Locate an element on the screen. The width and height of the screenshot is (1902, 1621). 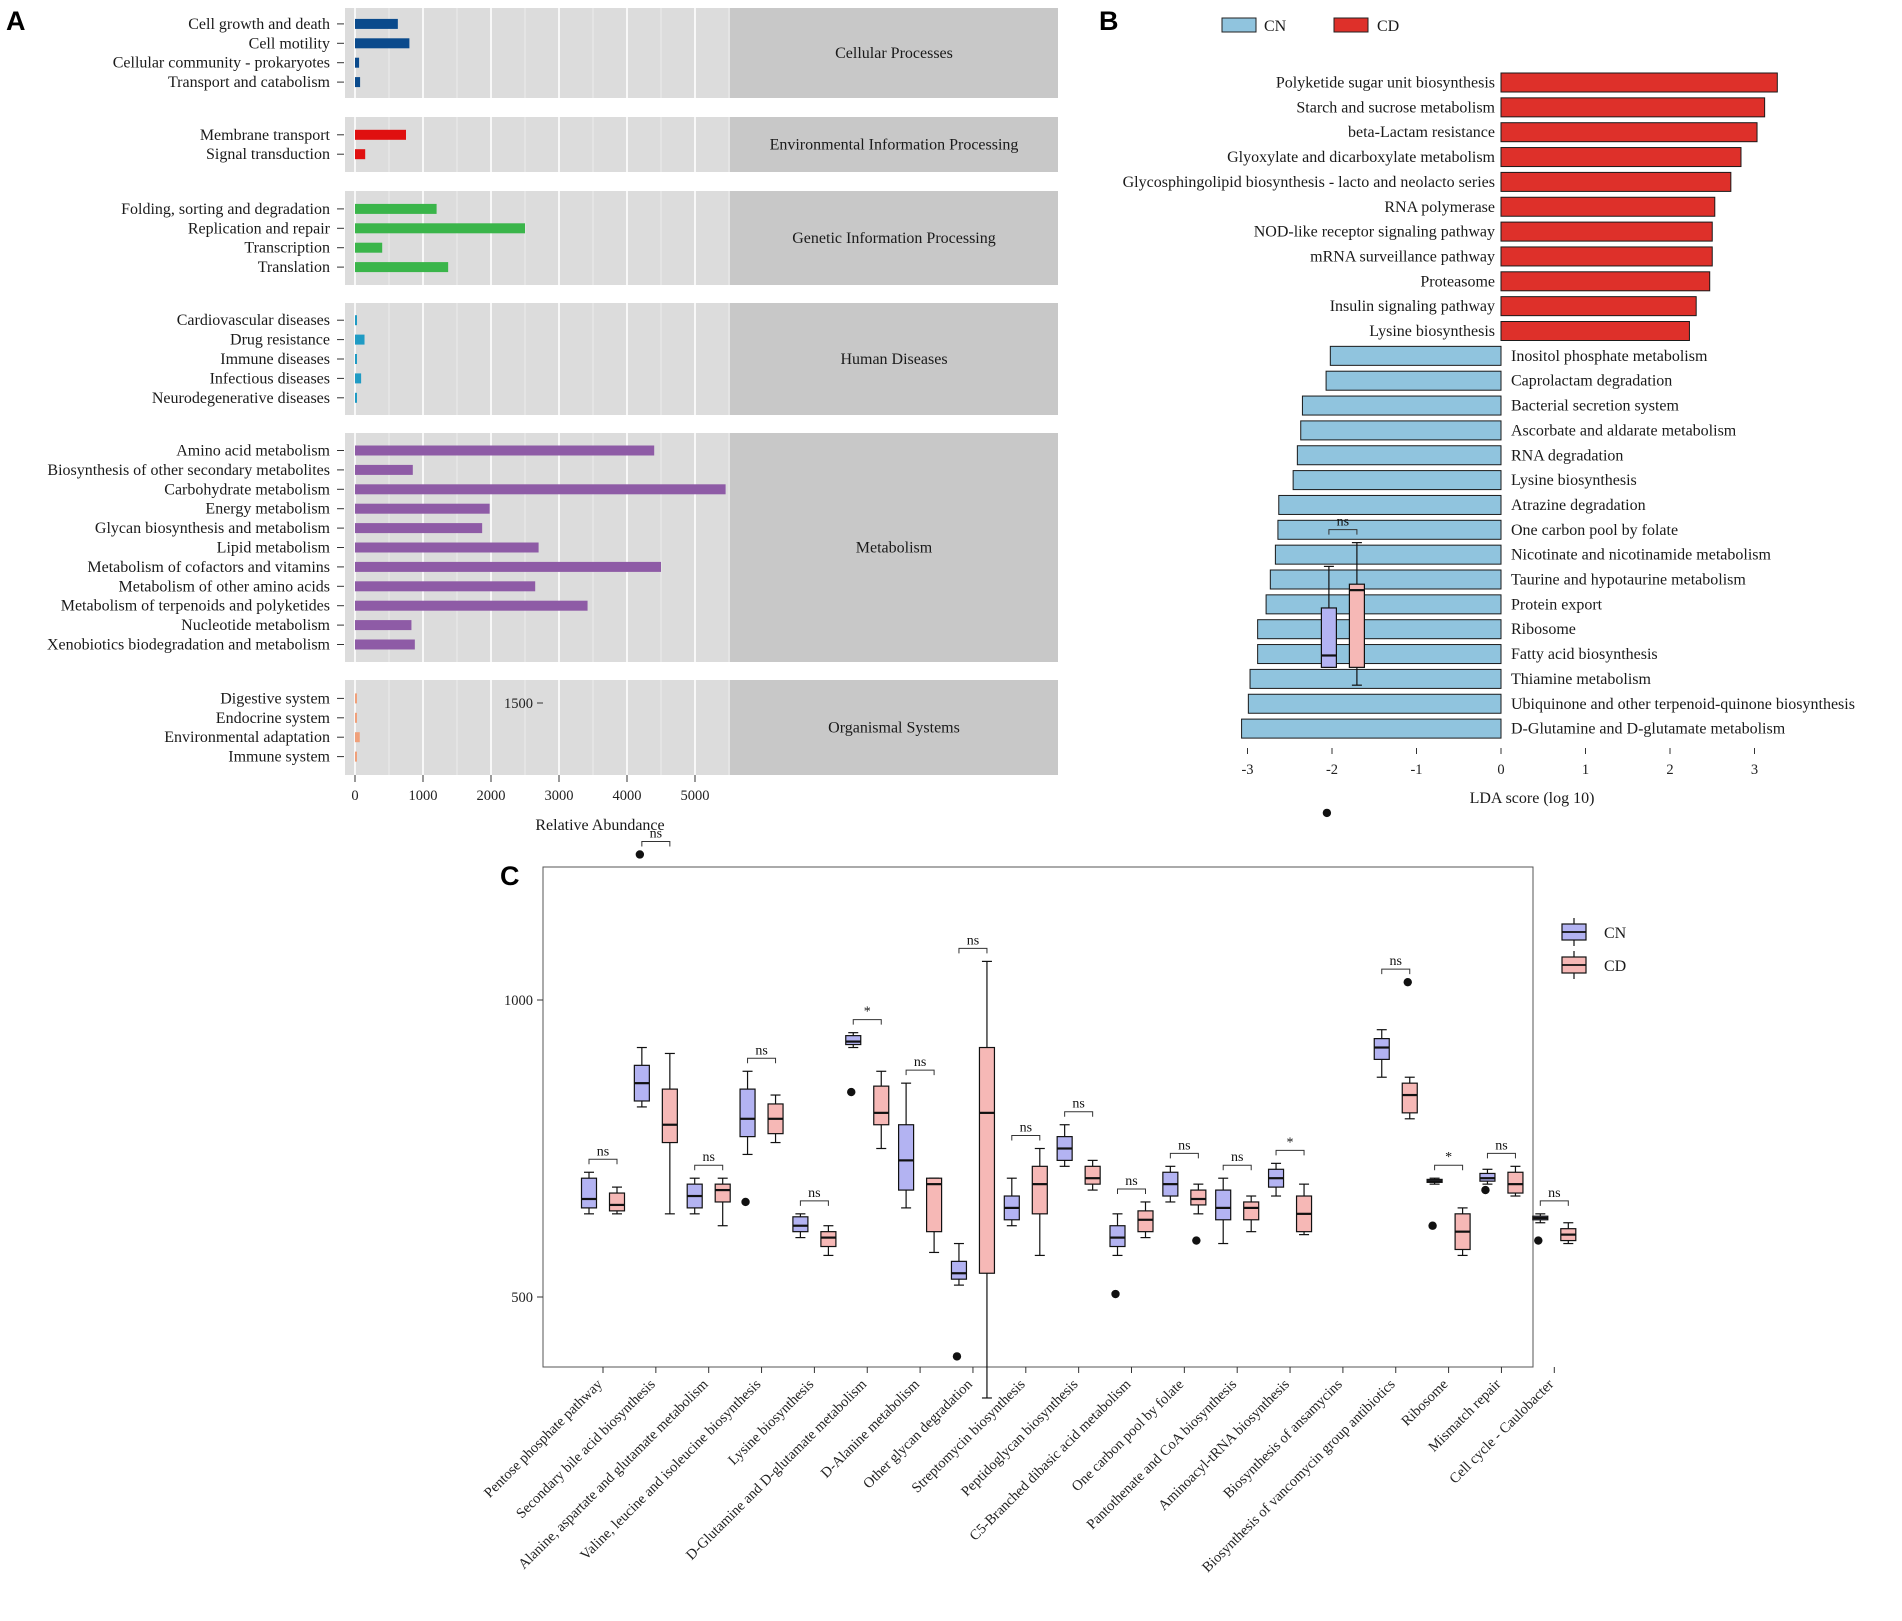
category-label: Nicotinate and nicotinamide metabolism is located at coordinates (1641, 555).